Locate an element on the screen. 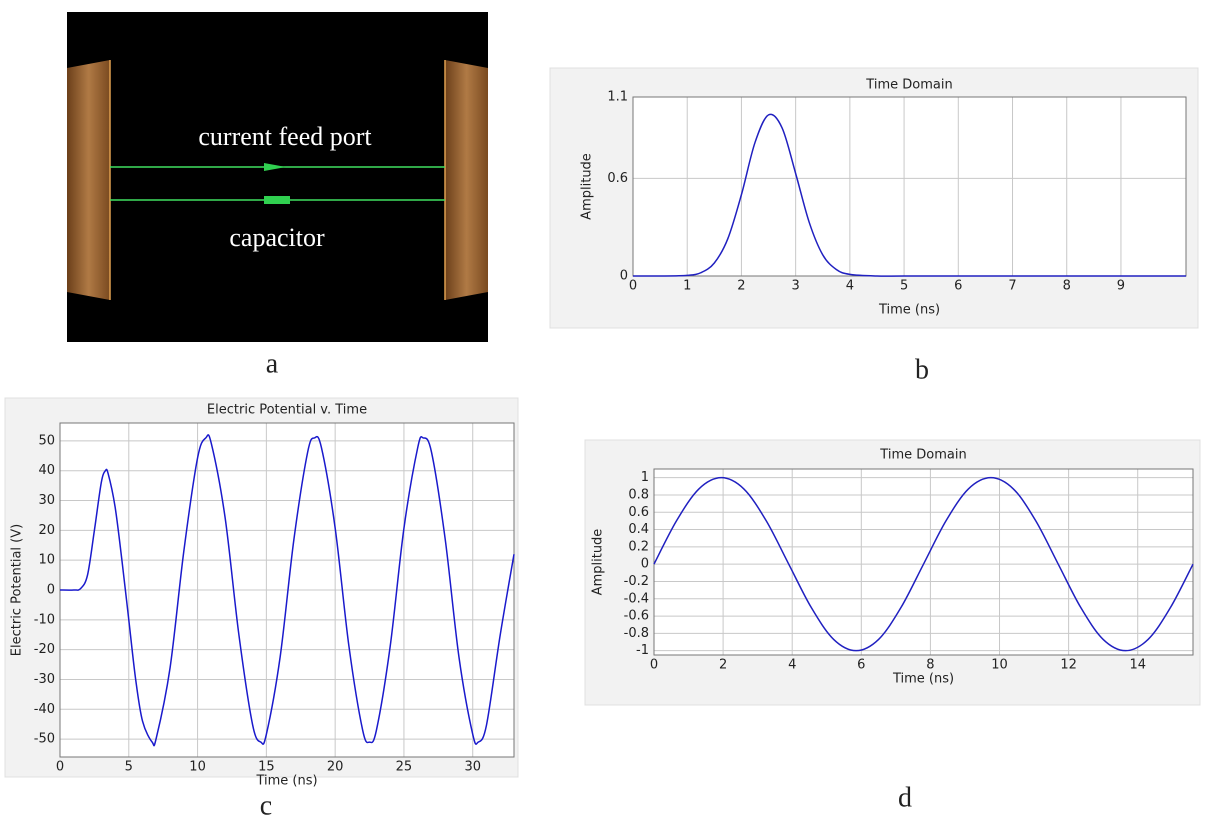 The height and width of the screenshot is (821, 1209). y-tick-label: 1.1 is located at coordinates (617, 97).